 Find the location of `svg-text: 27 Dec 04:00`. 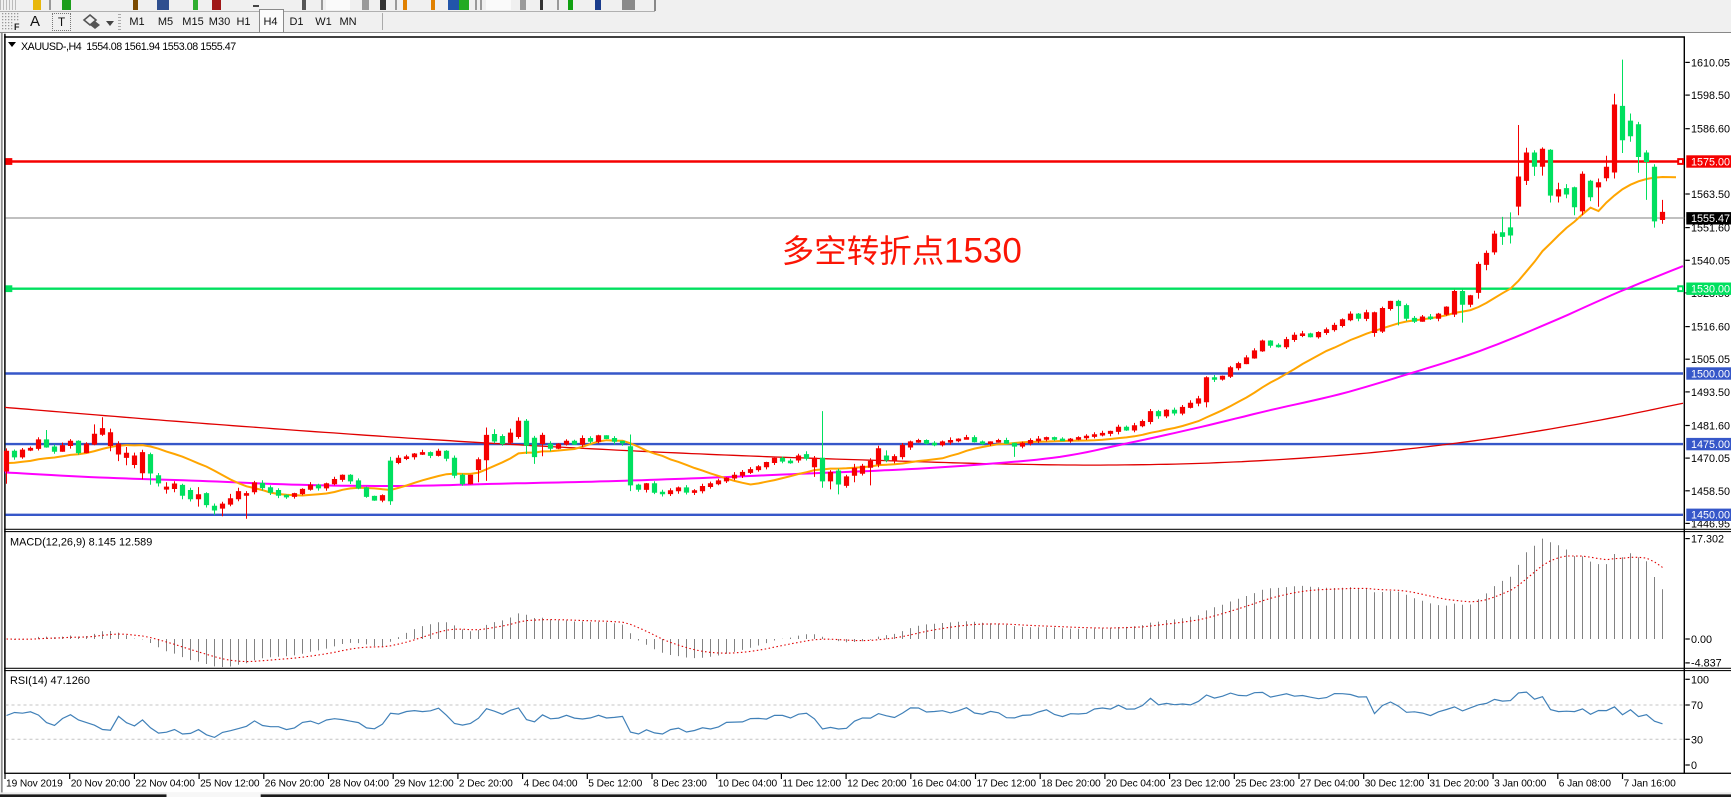

svg-text: 27 Dec 04:00 is located at coordinates (1330, 784).